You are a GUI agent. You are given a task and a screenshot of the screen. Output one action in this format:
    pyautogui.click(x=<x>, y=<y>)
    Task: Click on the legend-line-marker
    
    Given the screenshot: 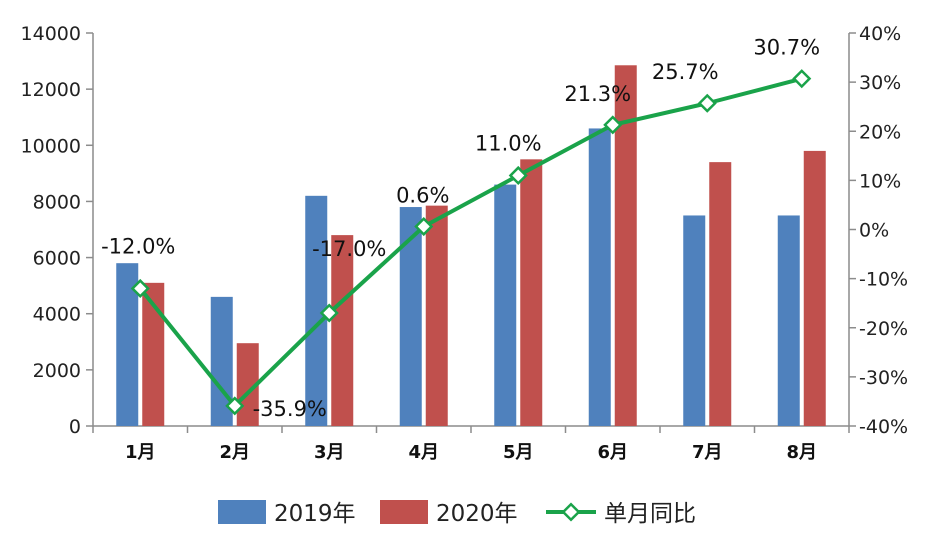 What is the action you would take?
    pyautogui.click(x=571, y=512)
    